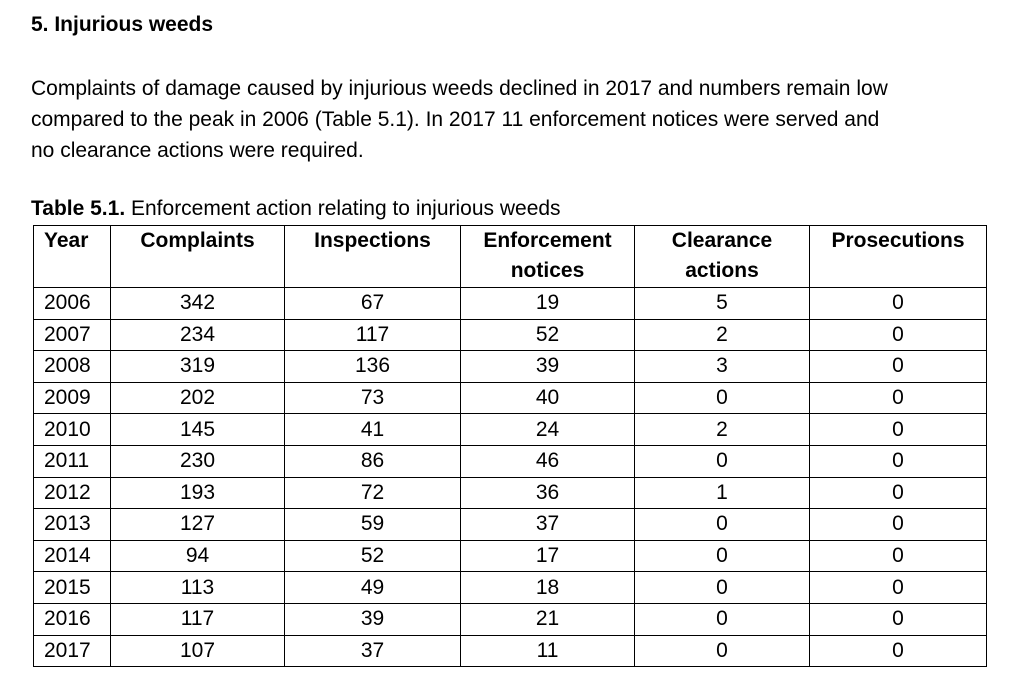 This screenshot has width=1024, height=685. Describe the element at coordinates (372, 398) in the screenshot. I see `cell-inspections: 73` at that location.